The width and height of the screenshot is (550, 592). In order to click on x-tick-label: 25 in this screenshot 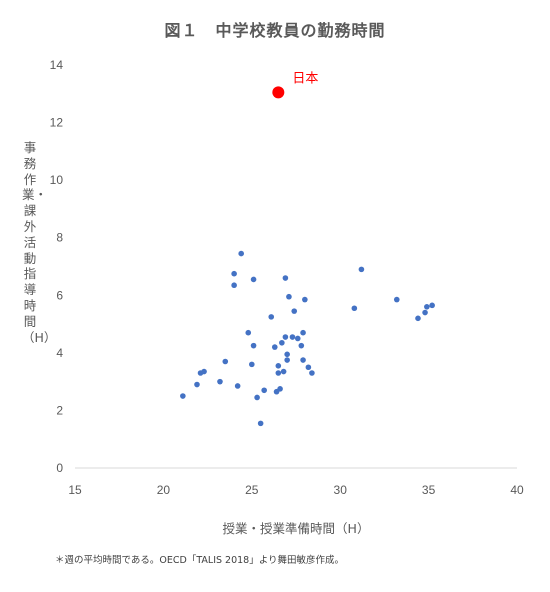, I will do `click(252, 490)`.